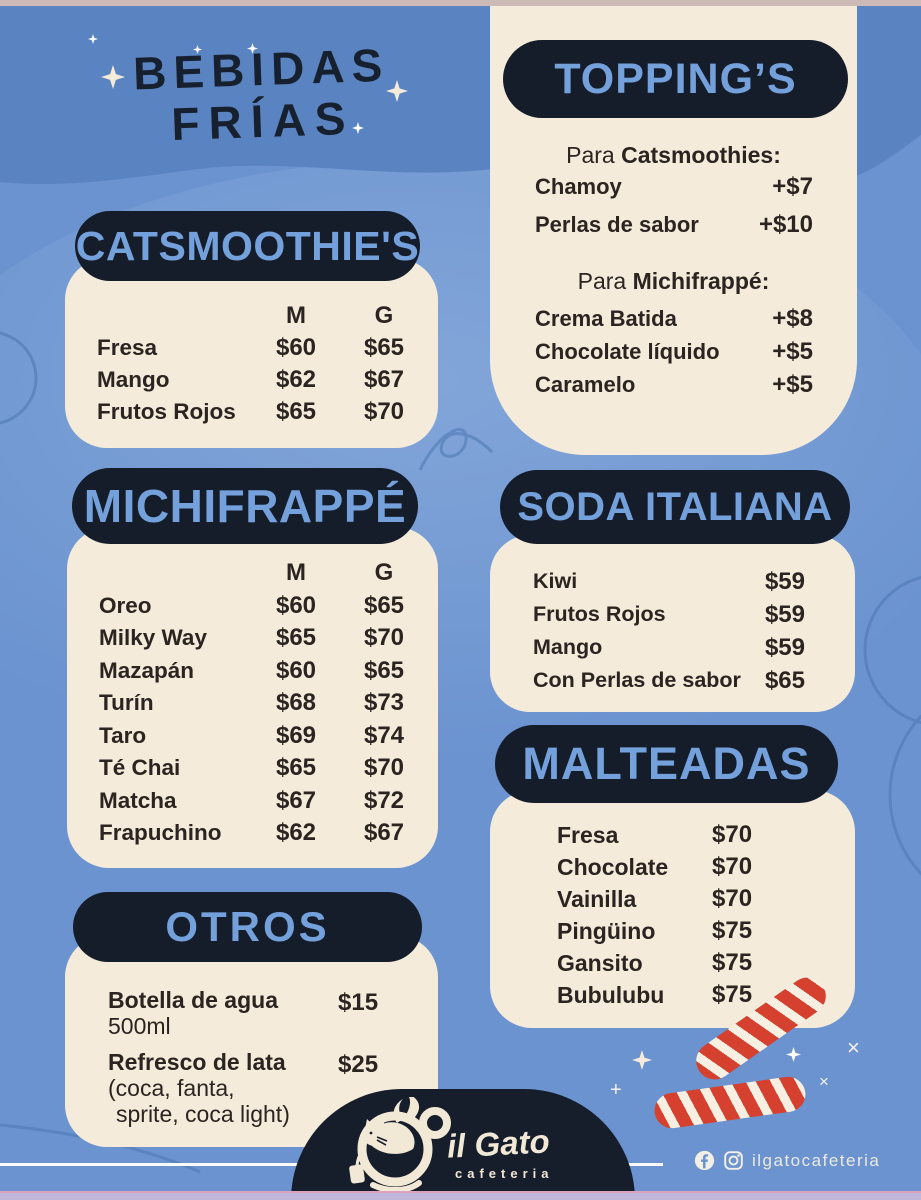 This screenshot has width=921, height=1200. Describe the element at coordinates (139, 1026) in the screenshot. I see `item-detail: 500ml` at that location.